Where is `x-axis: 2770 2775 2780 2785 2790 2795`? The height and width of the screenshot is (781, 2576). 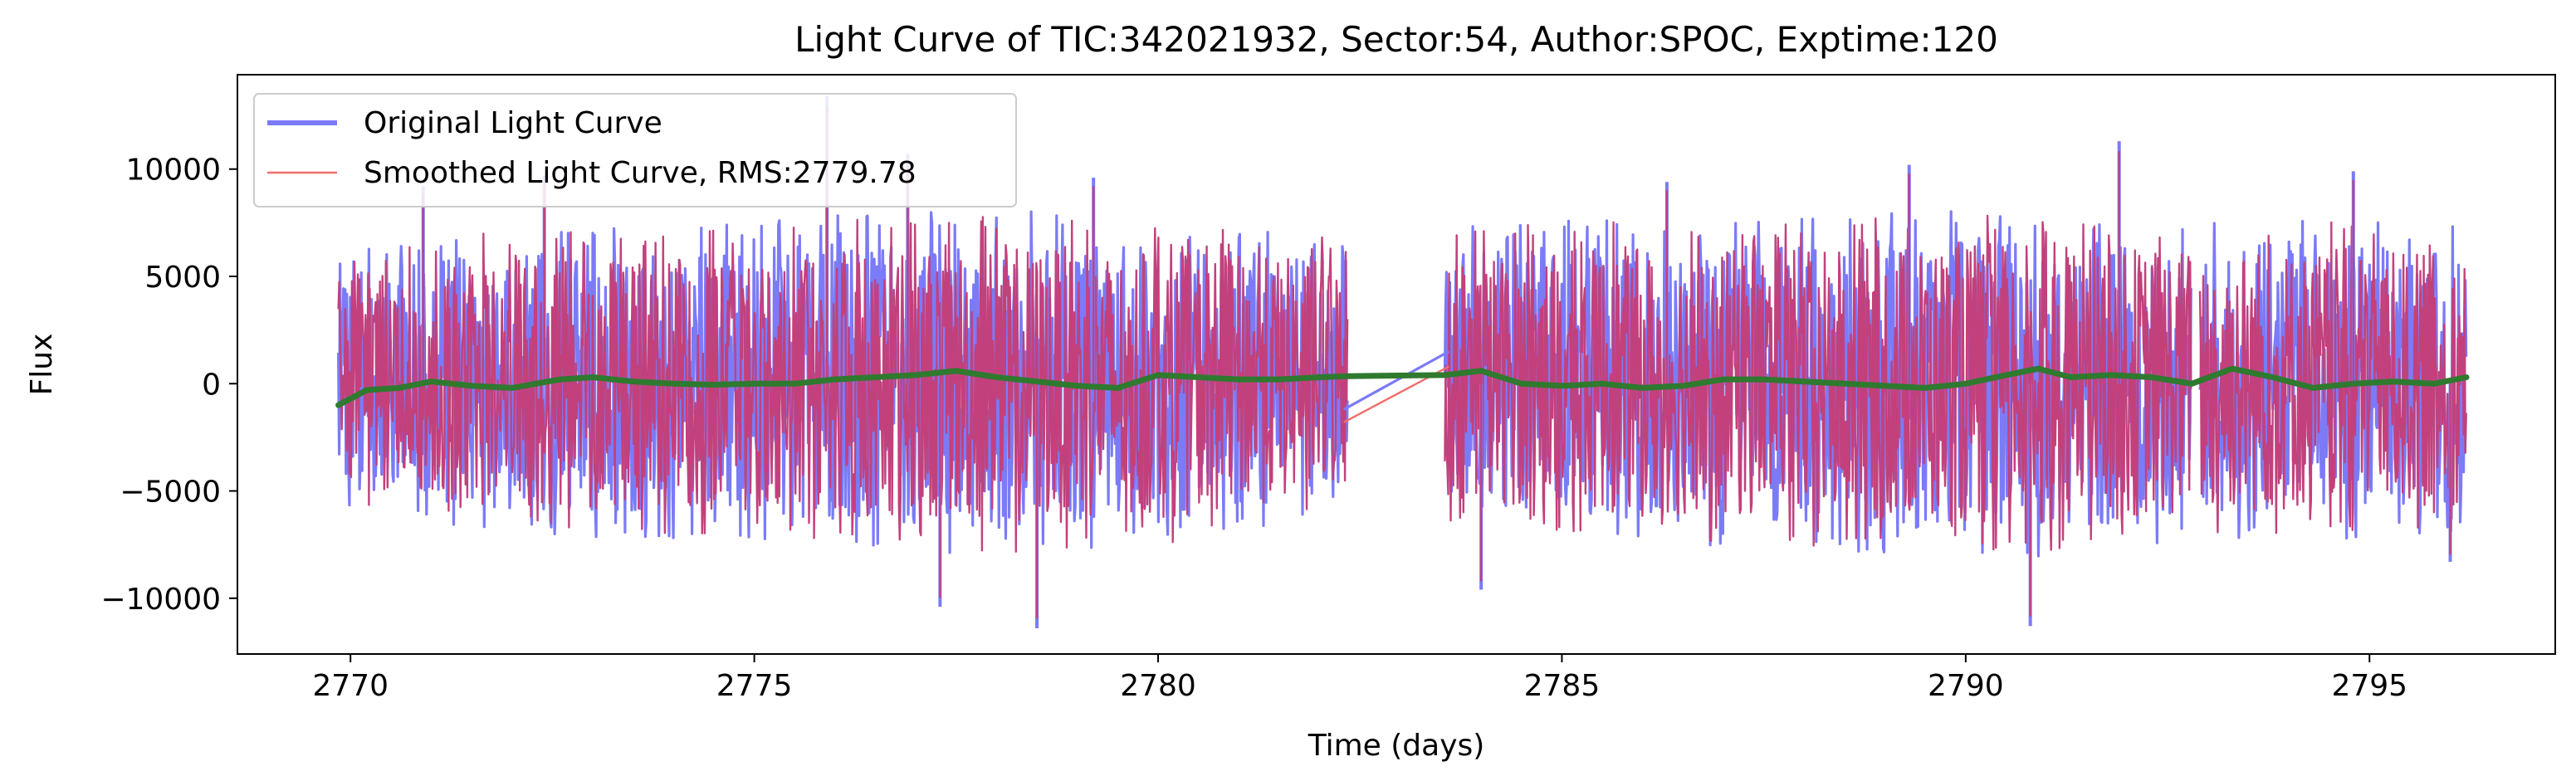
x-axis: 2770 2775 2780 2785 2790 2795 is located at coordinates (1359, 678).